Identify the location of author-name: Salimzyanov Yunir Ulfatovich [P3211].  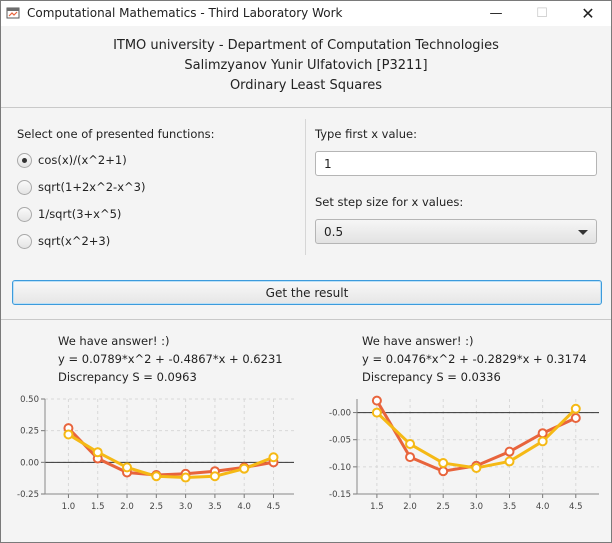
(306, 65).